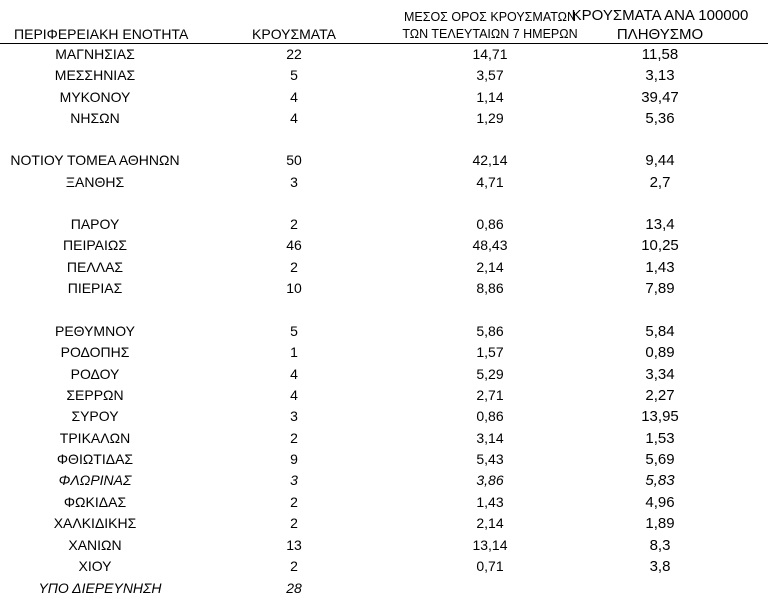 This screenshot has height=601, width=768. I want to click on per100k-cell: 1,53, so click(660, 438).